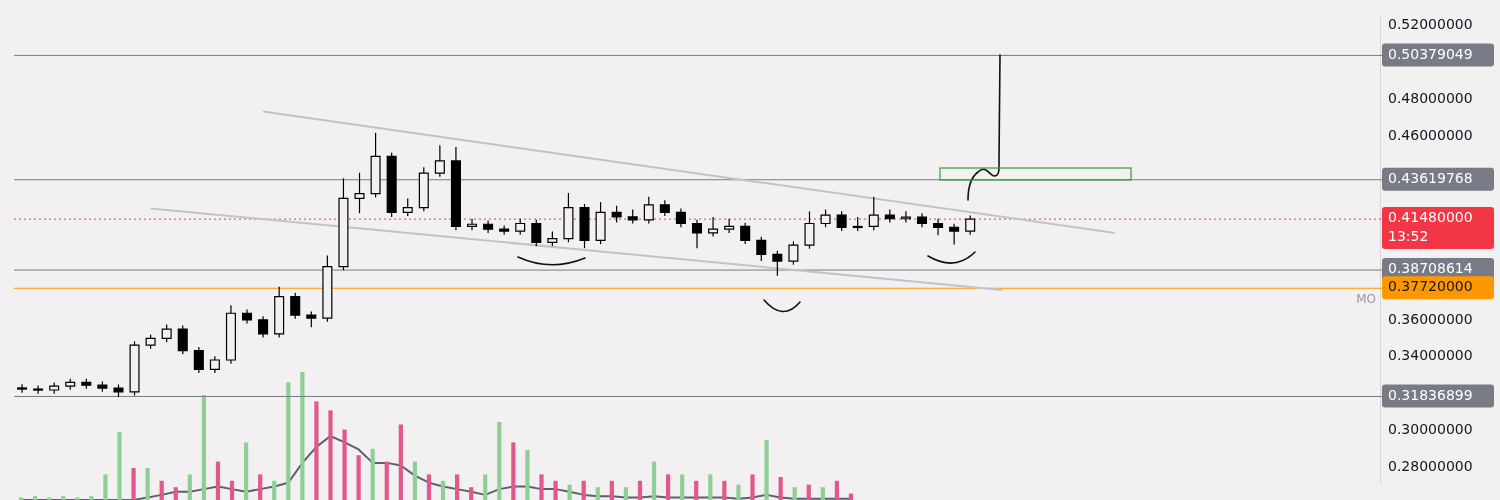 This screenshot has width=1500, height=500. What do you see at coordinates (1430, 394) in the screenshot?
I see `ref-line-label: 0.31836899` at bounding box center [1430, 394].